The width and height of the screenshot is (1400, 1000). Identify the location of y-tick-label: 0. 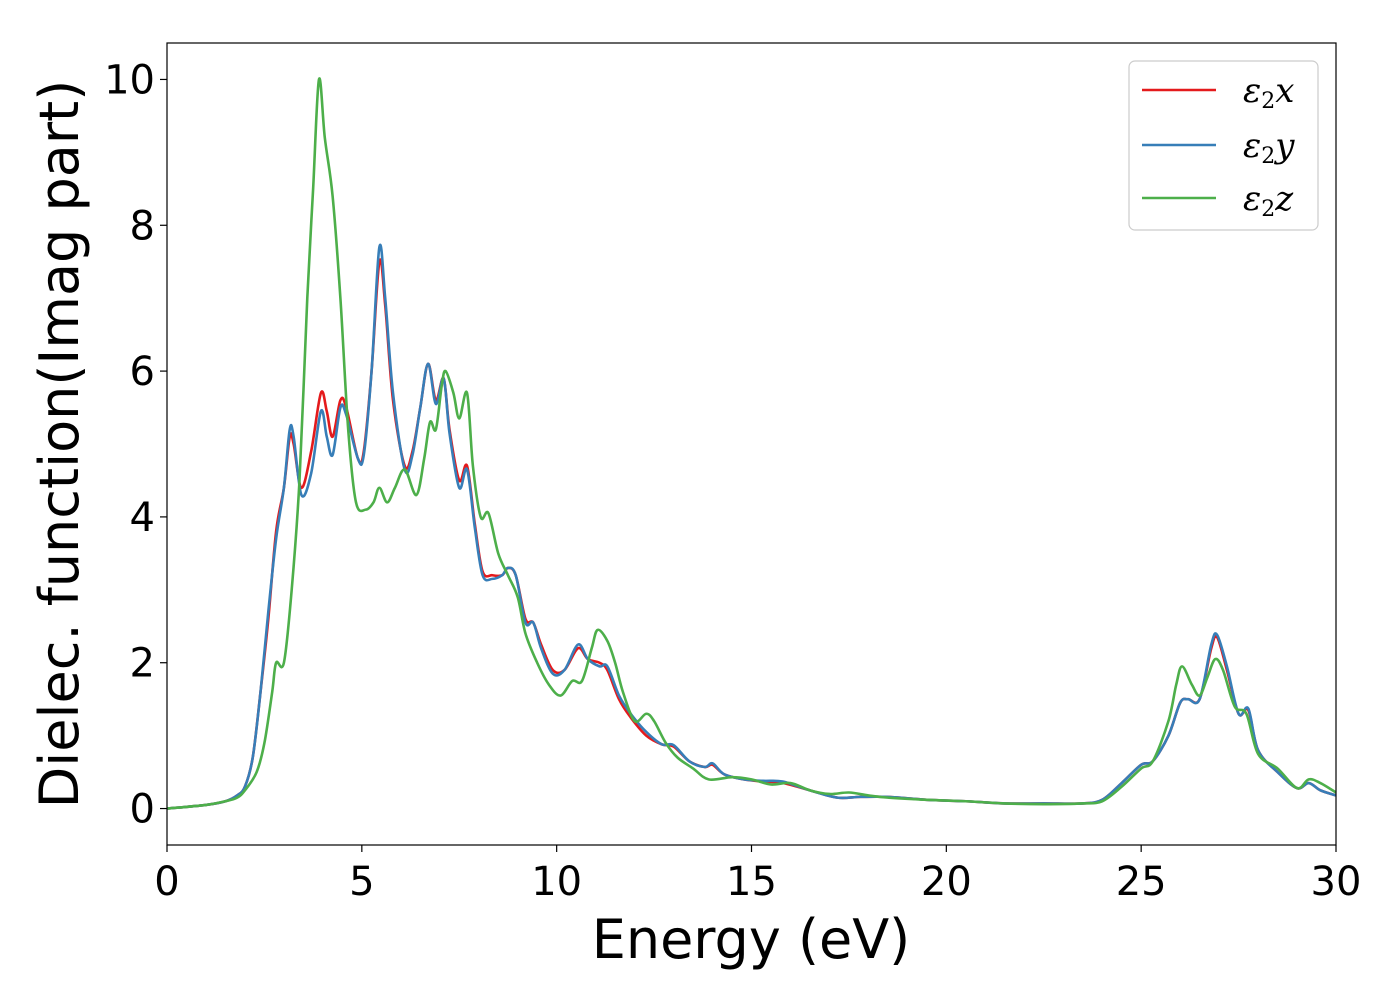
(142, 810).